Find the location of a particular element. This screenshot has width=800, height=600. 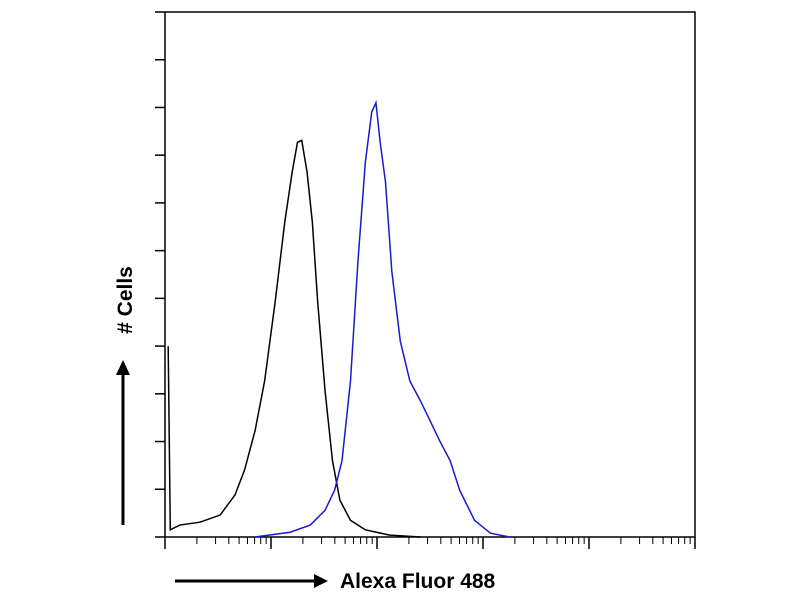

y-arrow-head is located at coordinates (123, 367).